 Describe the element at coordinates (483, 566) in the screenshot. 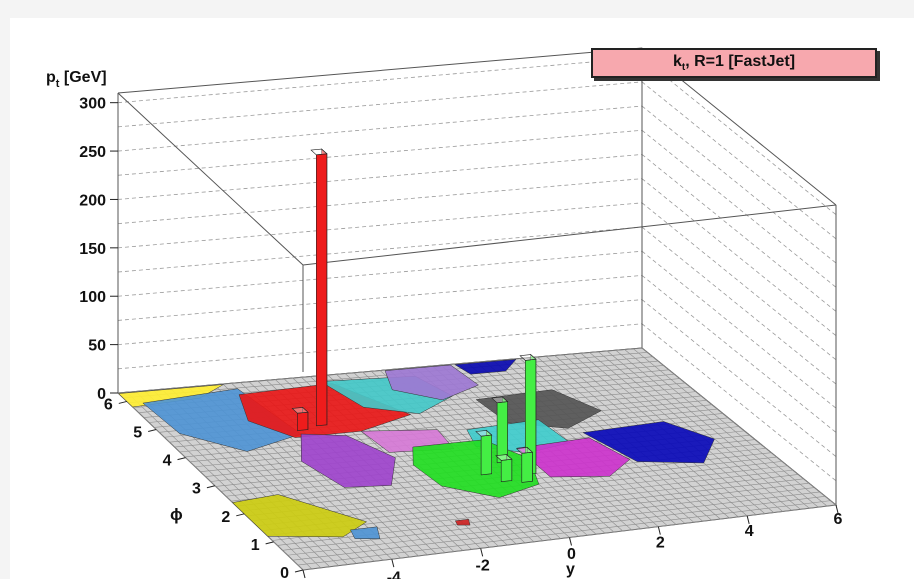

I see `x-tick-label: -2` at that location.